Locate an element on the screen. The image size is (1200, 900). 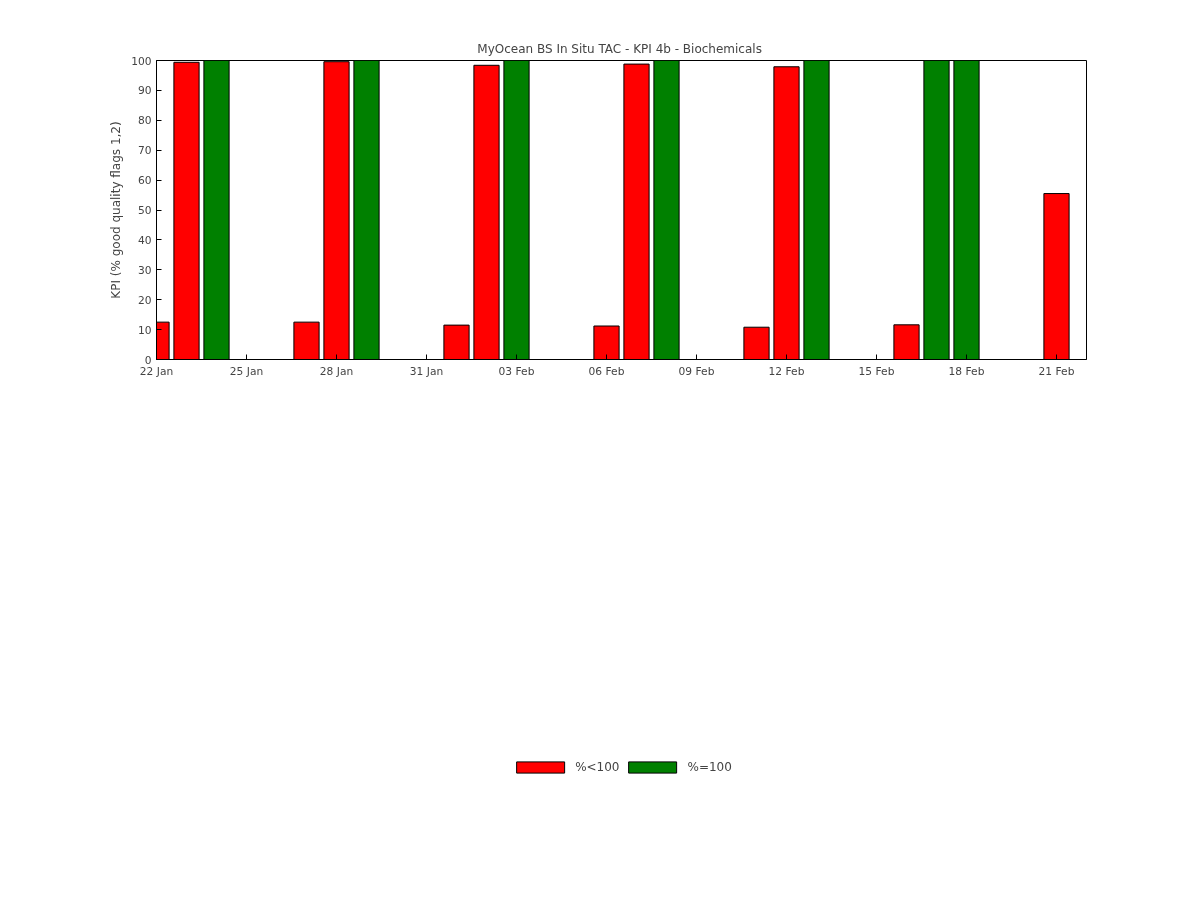
x-tick-label: 21 Feb is located at coordinates (1056, 371).